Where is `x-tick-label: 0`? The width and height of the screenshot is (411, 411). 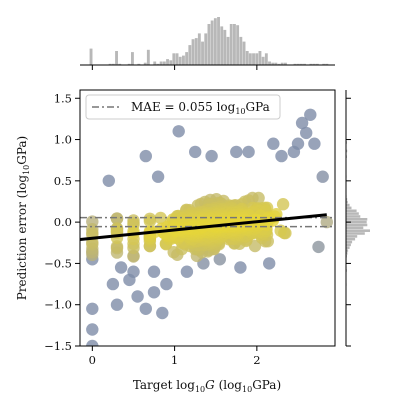
x-tick-label: 0 is located at coordinates (92, 360).